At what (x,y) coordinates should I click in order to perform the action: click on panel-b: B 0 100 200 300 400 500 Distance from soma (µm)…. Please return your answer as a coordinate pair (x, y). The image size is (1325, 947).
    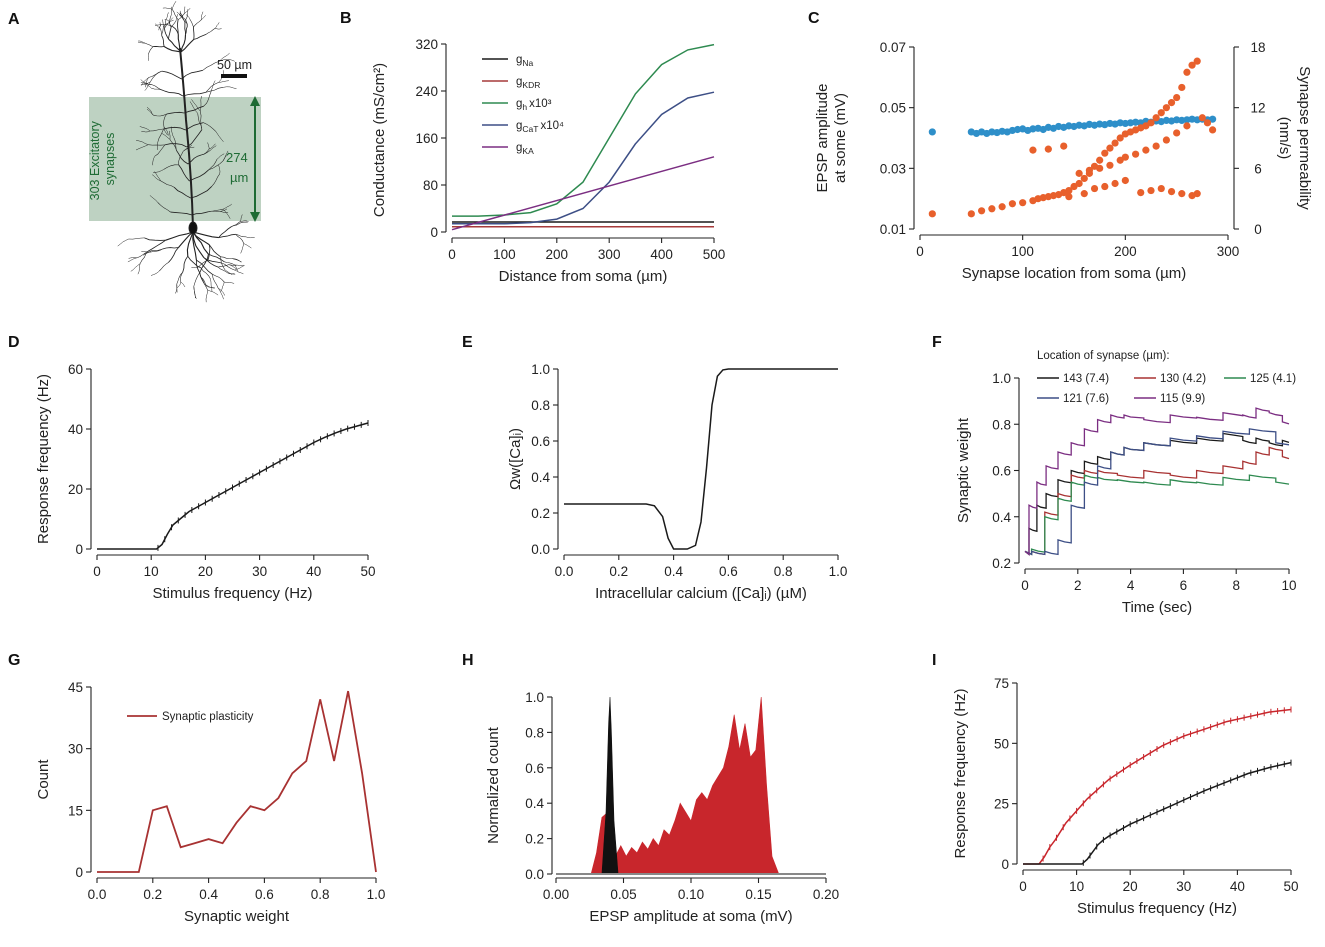
    Looking at the image, I should click on (532, 147).